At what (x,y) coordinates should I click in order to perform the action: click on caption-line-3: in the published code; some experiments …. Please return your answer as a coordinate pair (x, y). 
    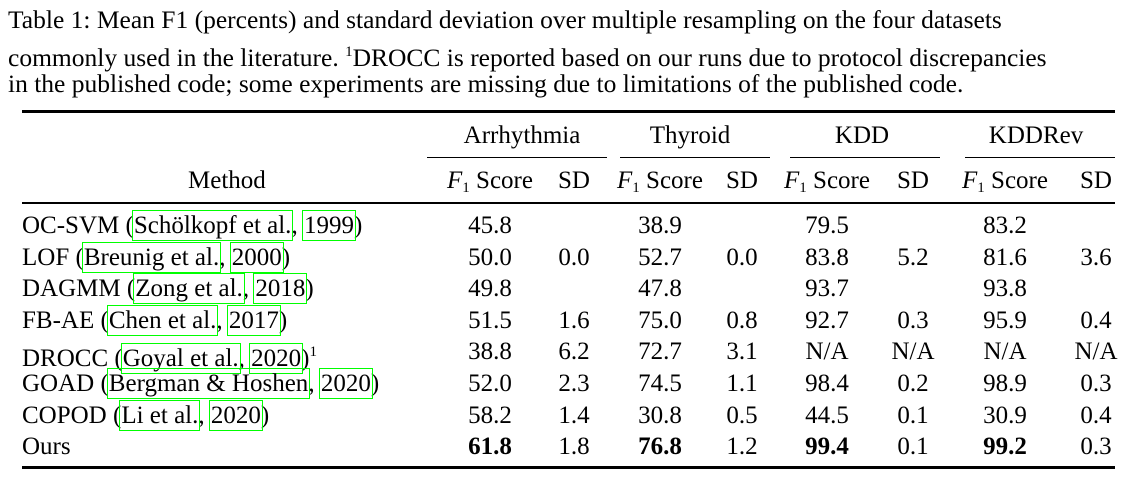
    Looking at the image, I should click on (486, 83).